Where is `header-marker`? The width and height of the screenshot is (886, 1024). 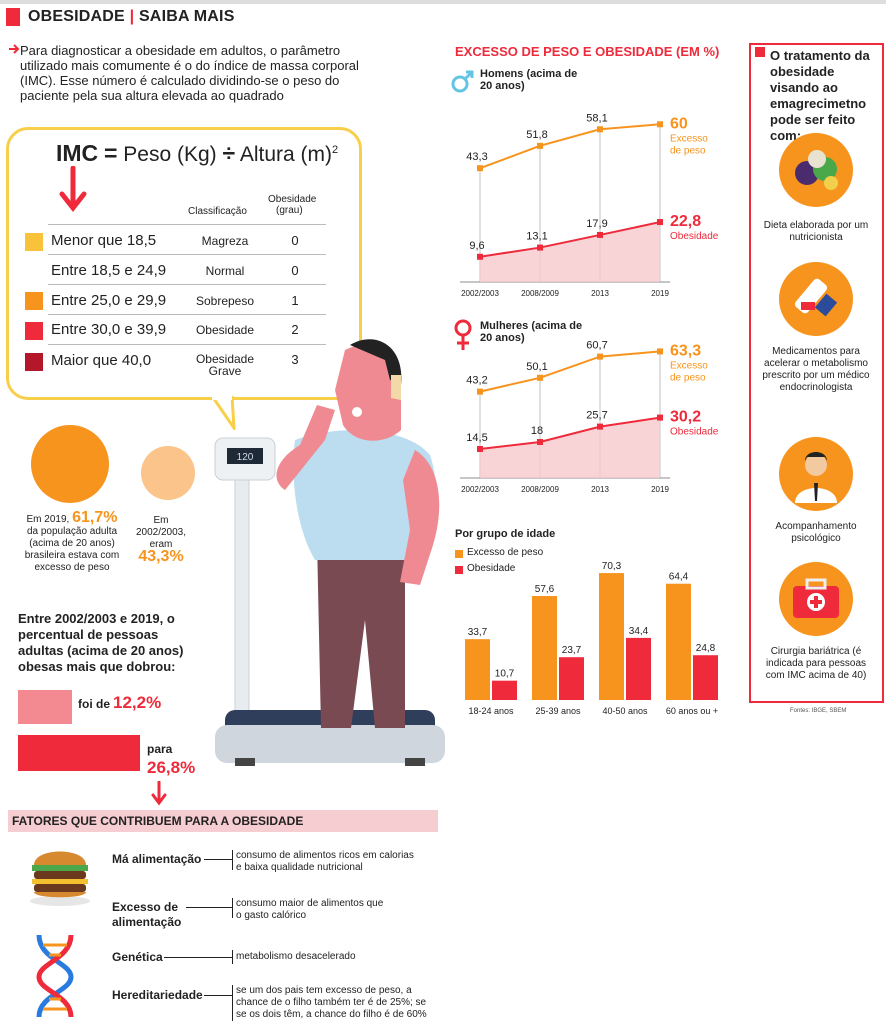
header-marker is located at coordinates (13, 17).